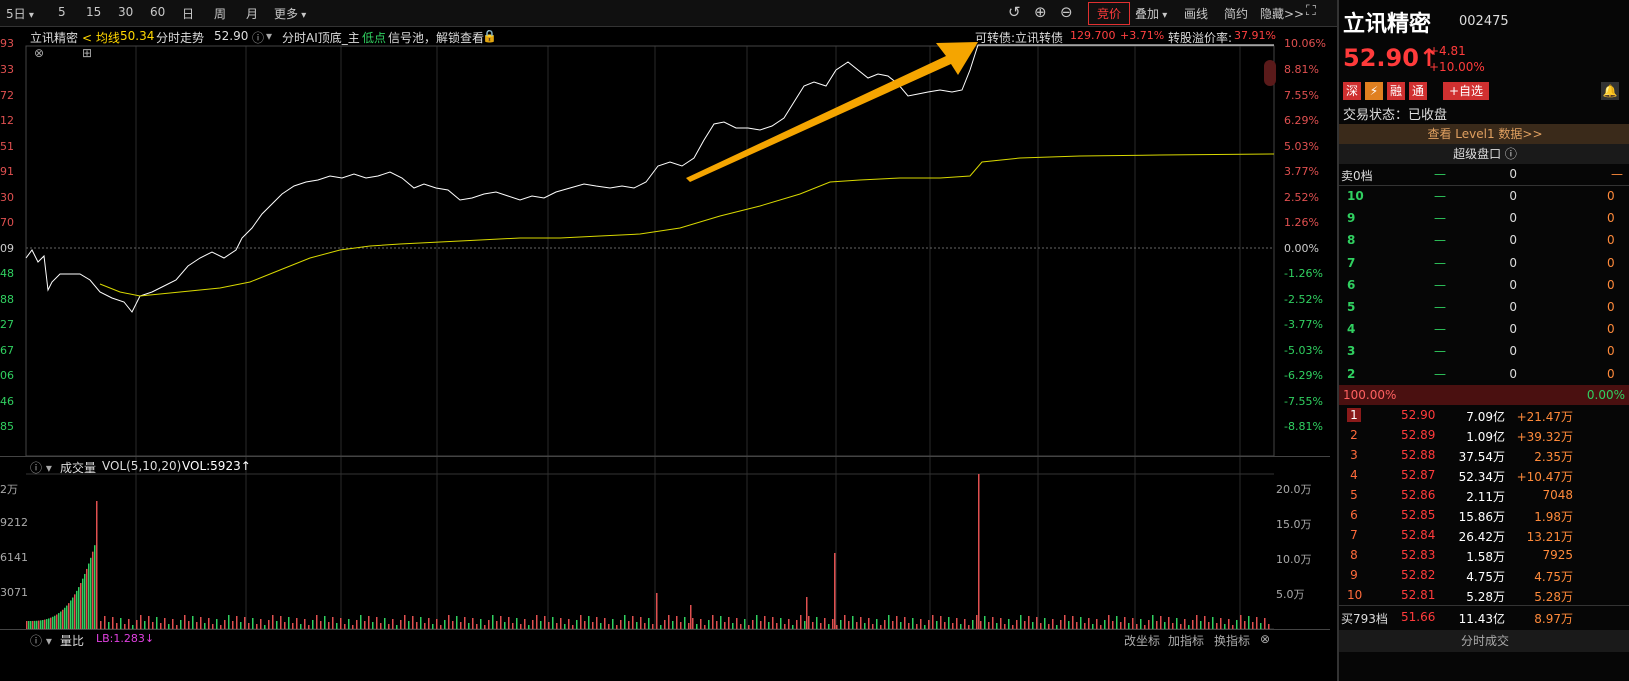 The width and height of the screenshot is (1629, 681). Describe the element at coordinates (14, 592) in the screenshot. I see `vol-axis-tick: 3071` at that location.